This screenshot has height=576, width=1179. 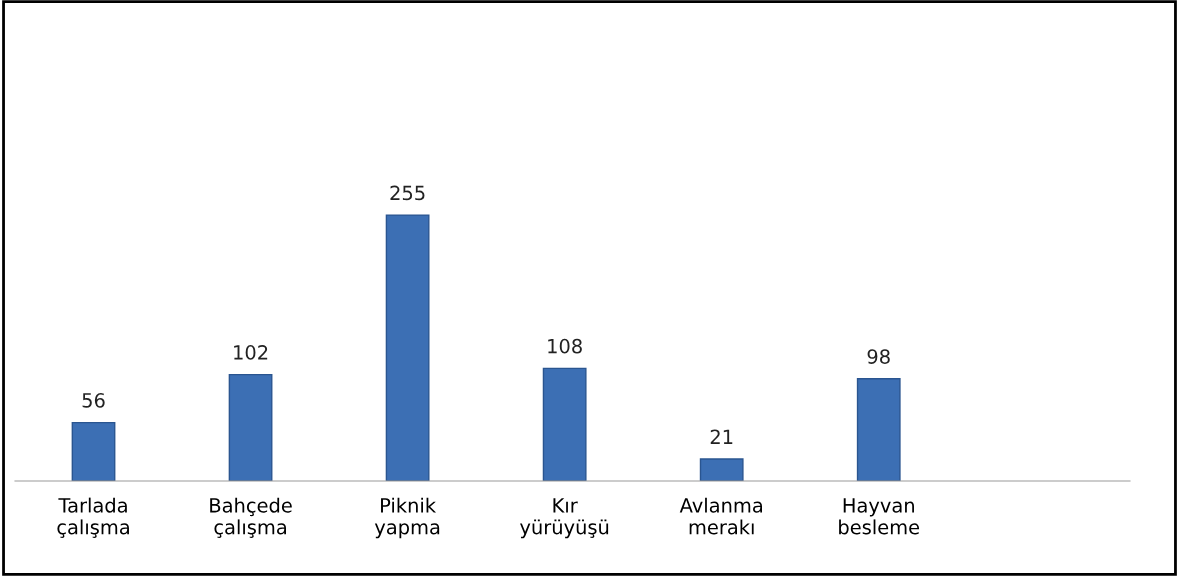 I want to click on data-label: 98, so click(x=878, y=356).